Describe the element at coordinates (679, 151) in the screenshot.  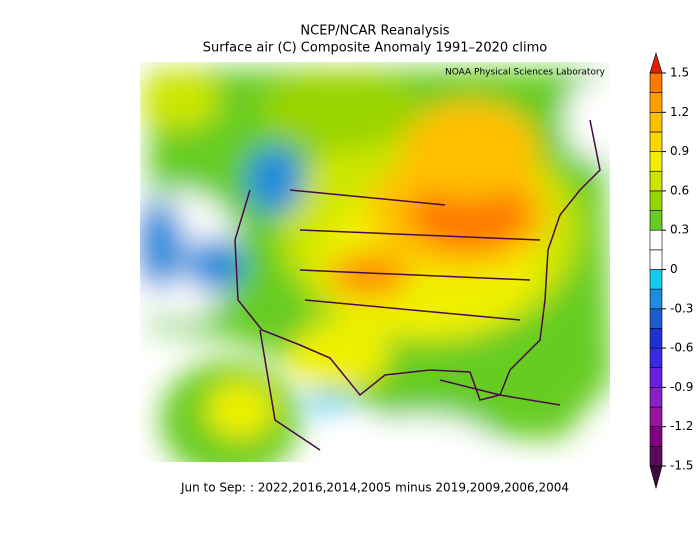
I see `colorbar-tick-label: 0.9` at that location.